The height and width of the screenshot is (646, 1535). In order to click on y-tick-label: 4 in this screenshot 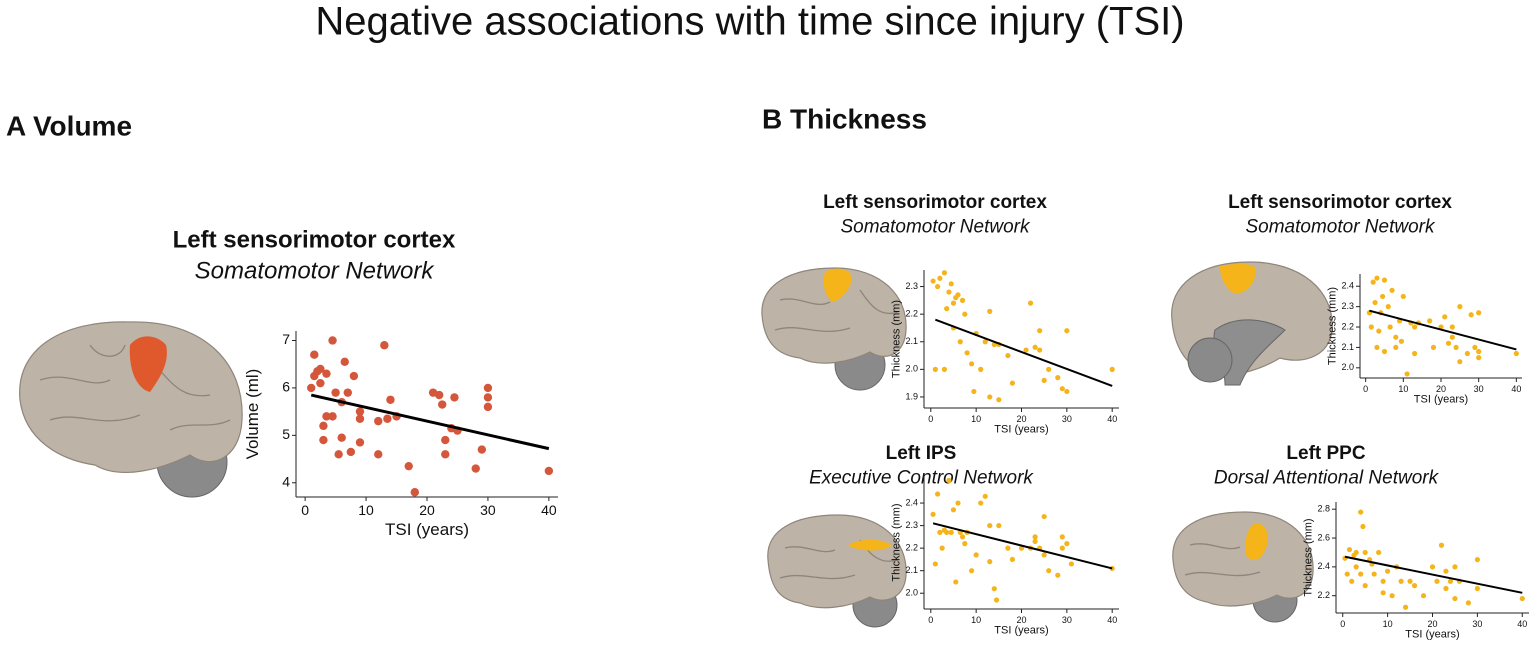, I will do `click(286, 481)`.